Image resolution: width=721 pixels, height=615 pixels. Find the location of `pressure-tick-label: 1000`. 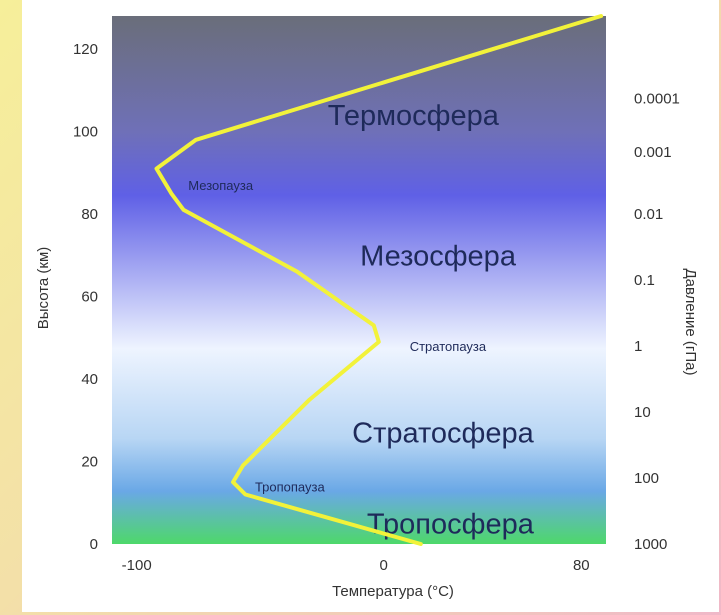

pressure-tick-label: 1000 is located at coordinates (650, 544).